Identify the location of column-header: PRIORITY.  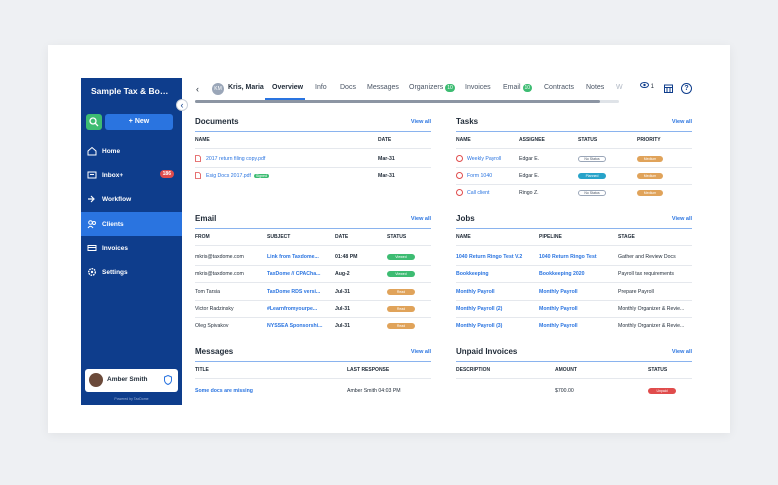
(649, 140).